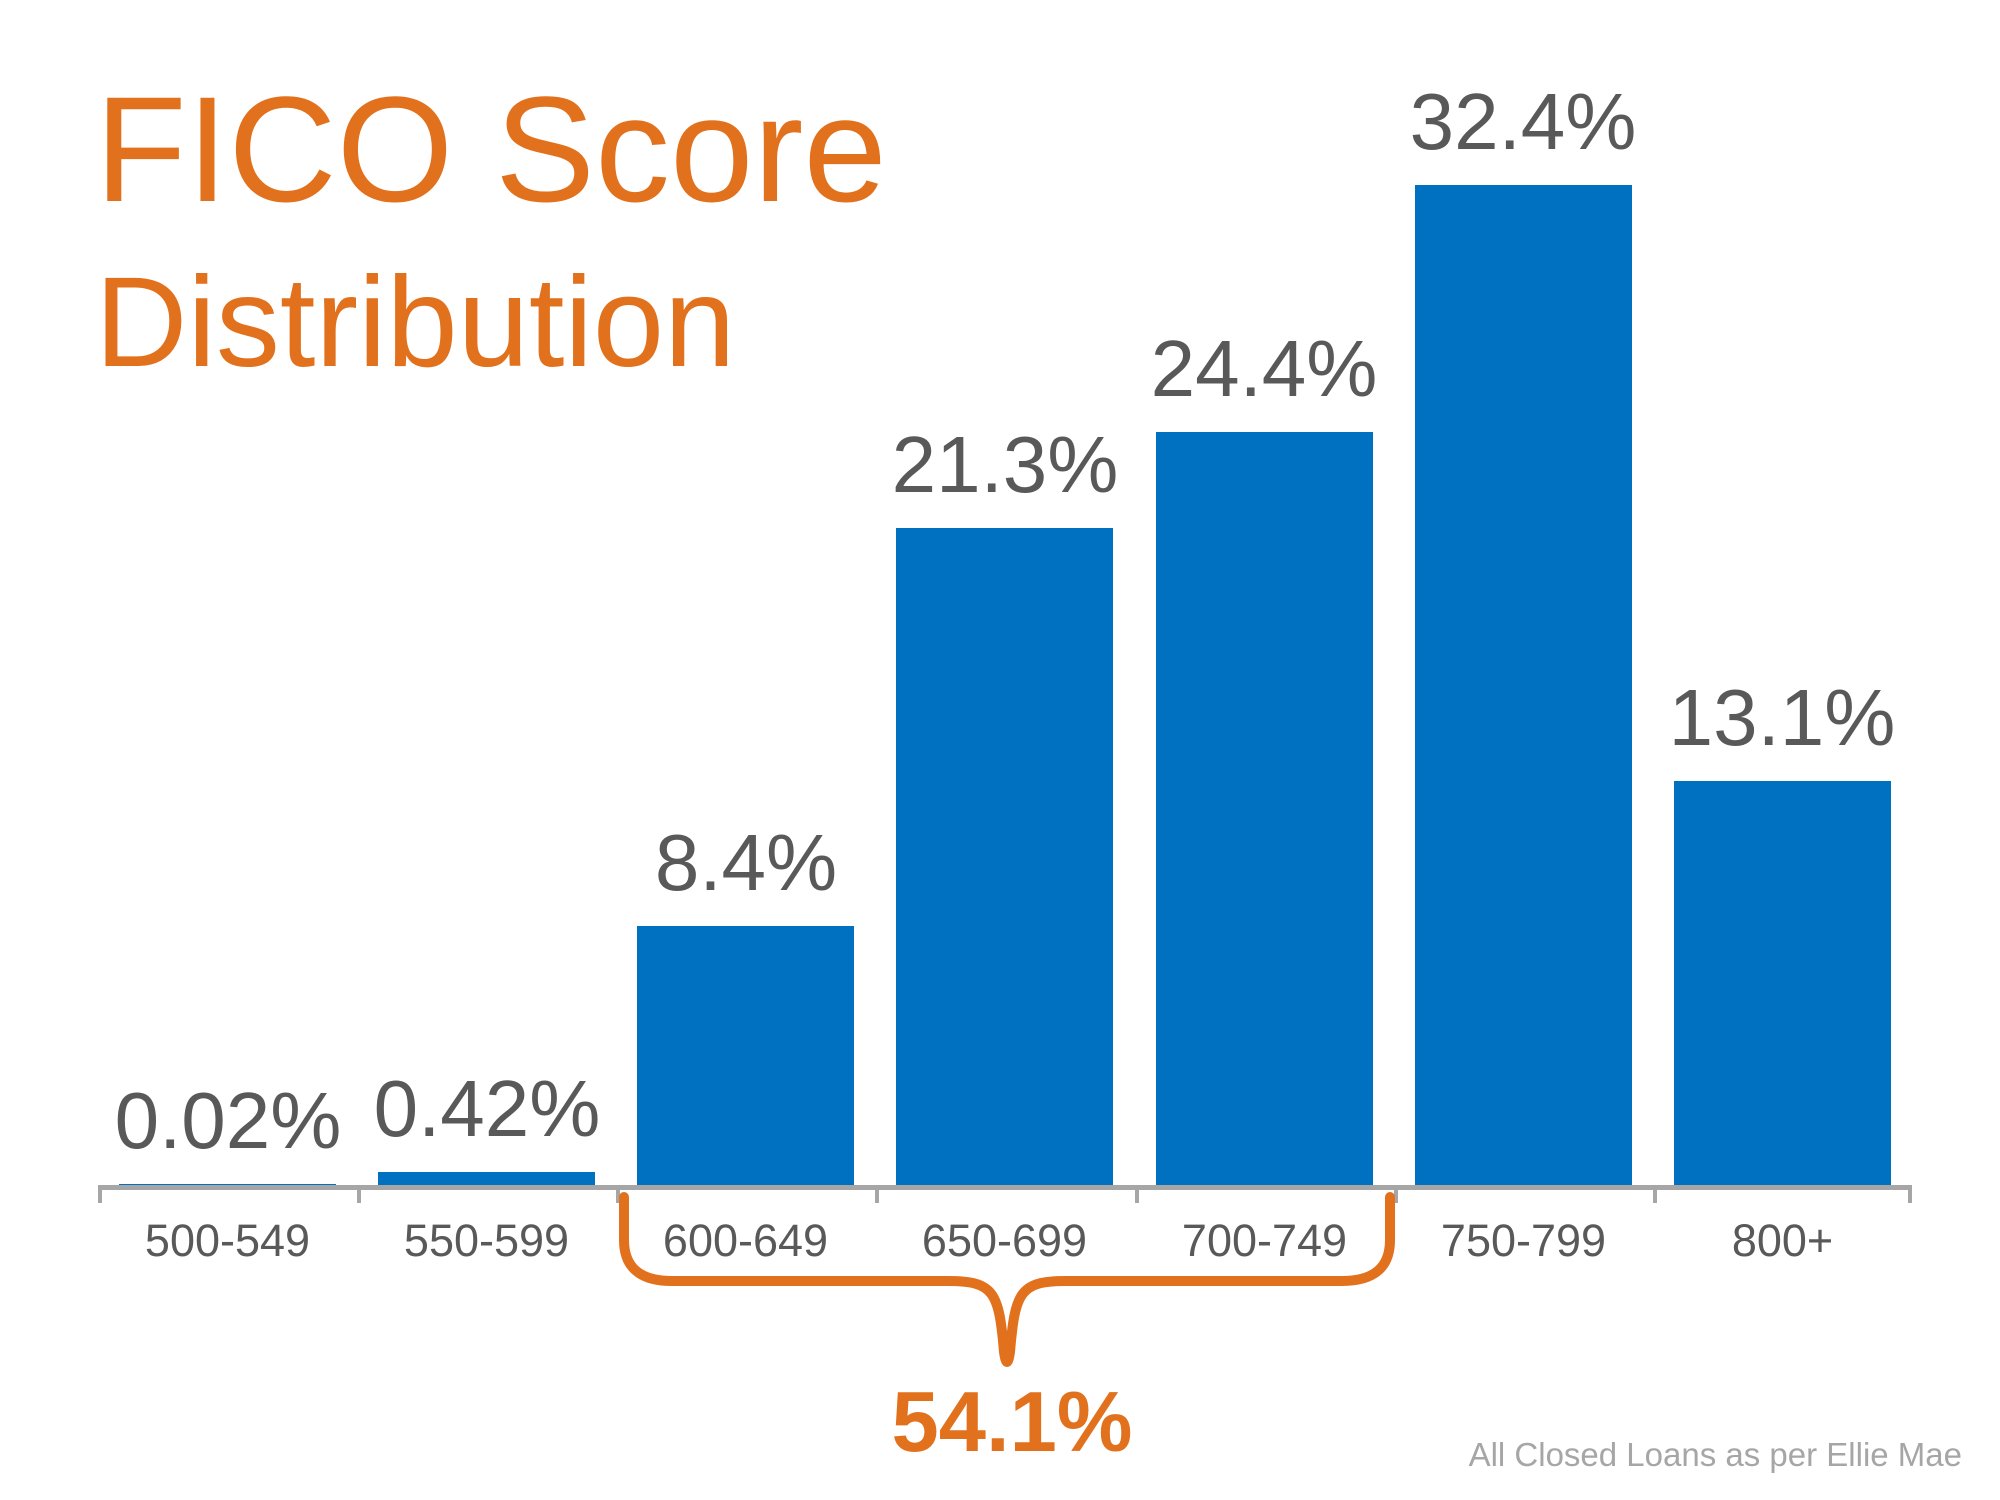 The width and height of the screenshot is (2000, 1500). What do you see at coordinates (486, 1240) in the screenshot?
I see `x-axis-category-label-550-599: 550-599` at bounding box center [486, 1240].